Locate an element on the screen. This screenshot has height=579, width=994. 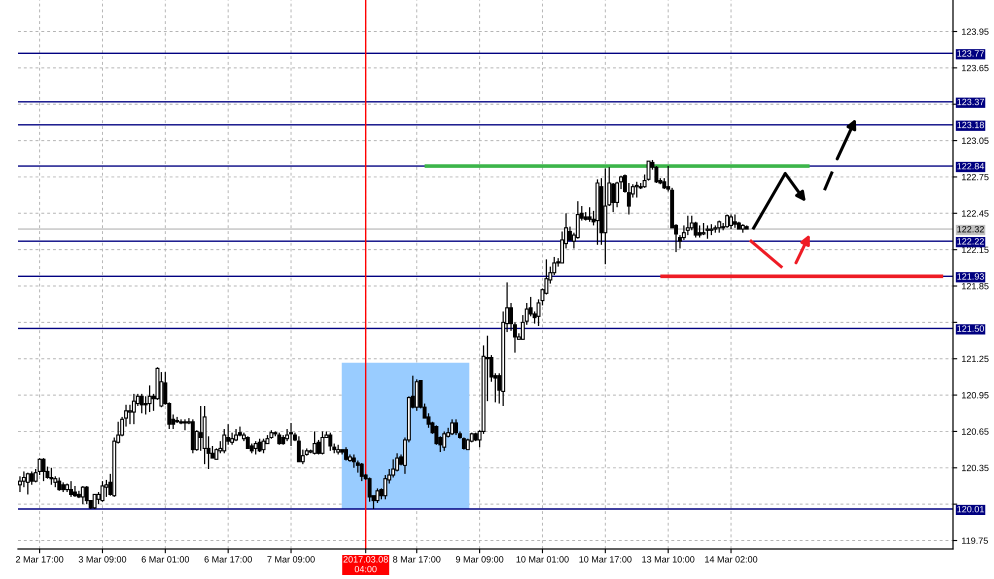
ref-line-label: 123.18 is located at coordinates (970, 125).